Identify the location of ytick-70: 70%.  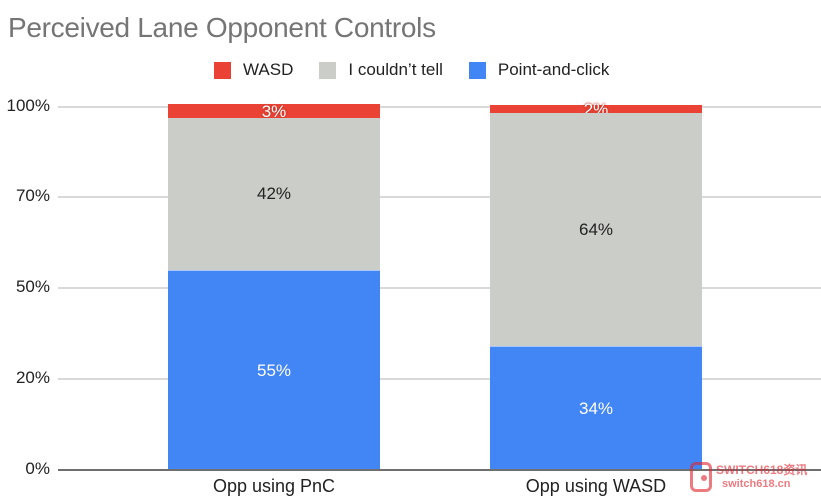
(32, 195).